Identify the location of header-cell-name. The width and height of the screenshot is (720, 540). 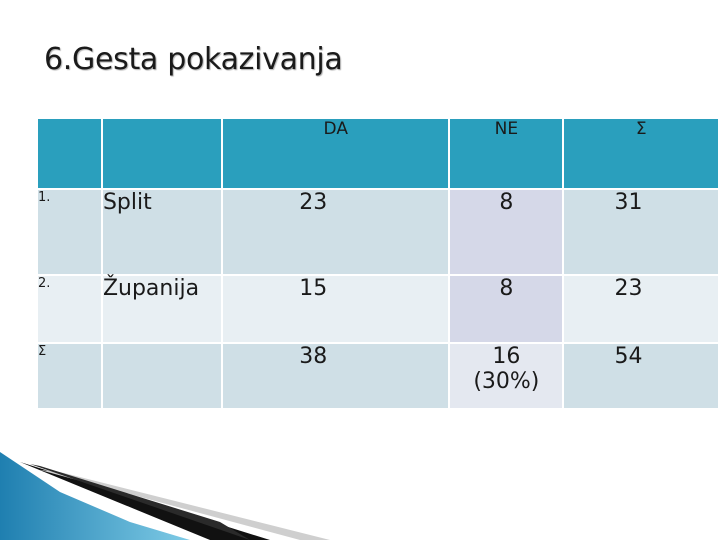
(162, 153).